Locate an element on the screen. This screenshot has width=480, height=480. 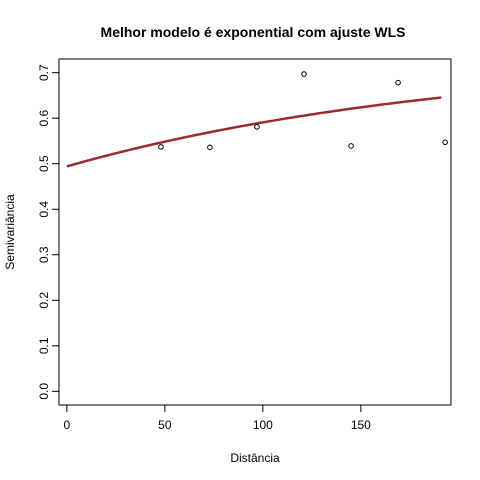
x-tick-label: 50 is located at coordinates (165, 425).